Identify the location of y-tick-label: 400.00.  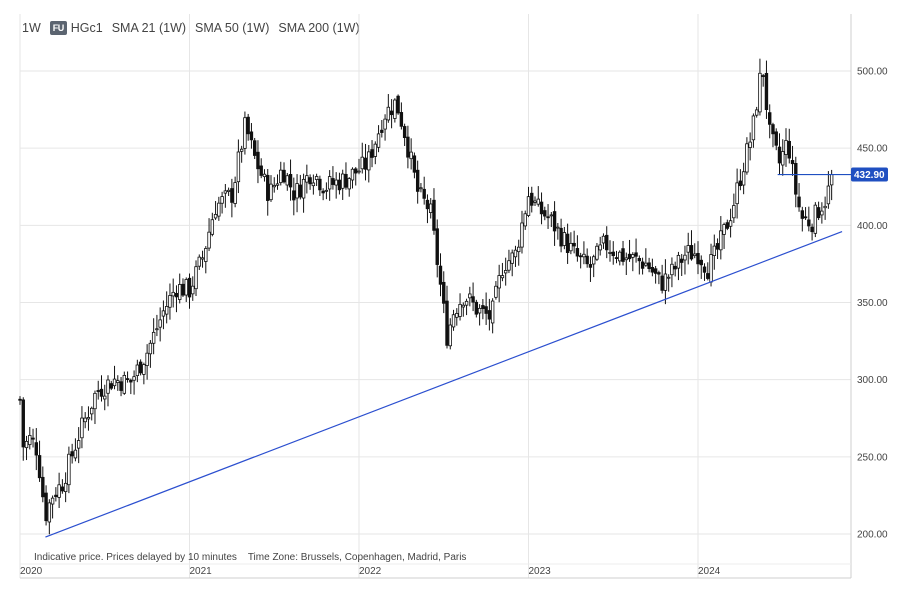
(872, 226).